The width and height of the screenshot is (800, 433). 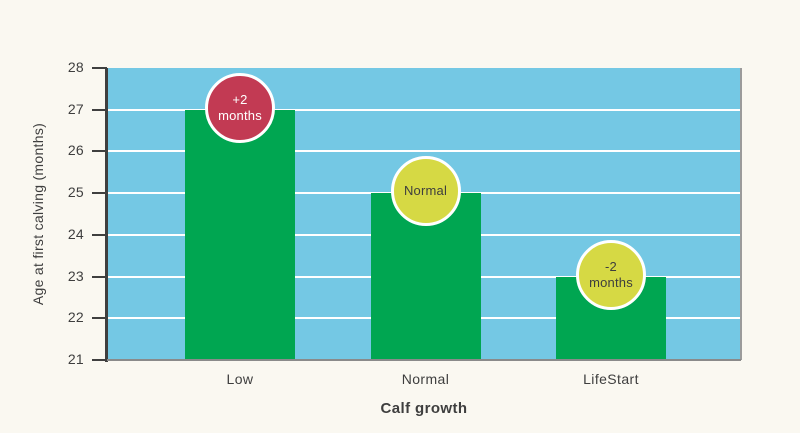 What do you see at coordinates (611, 379) in the screenshot?
I see `x-category-label-lifestart: LifeStart` at bounding box center [611, 379].